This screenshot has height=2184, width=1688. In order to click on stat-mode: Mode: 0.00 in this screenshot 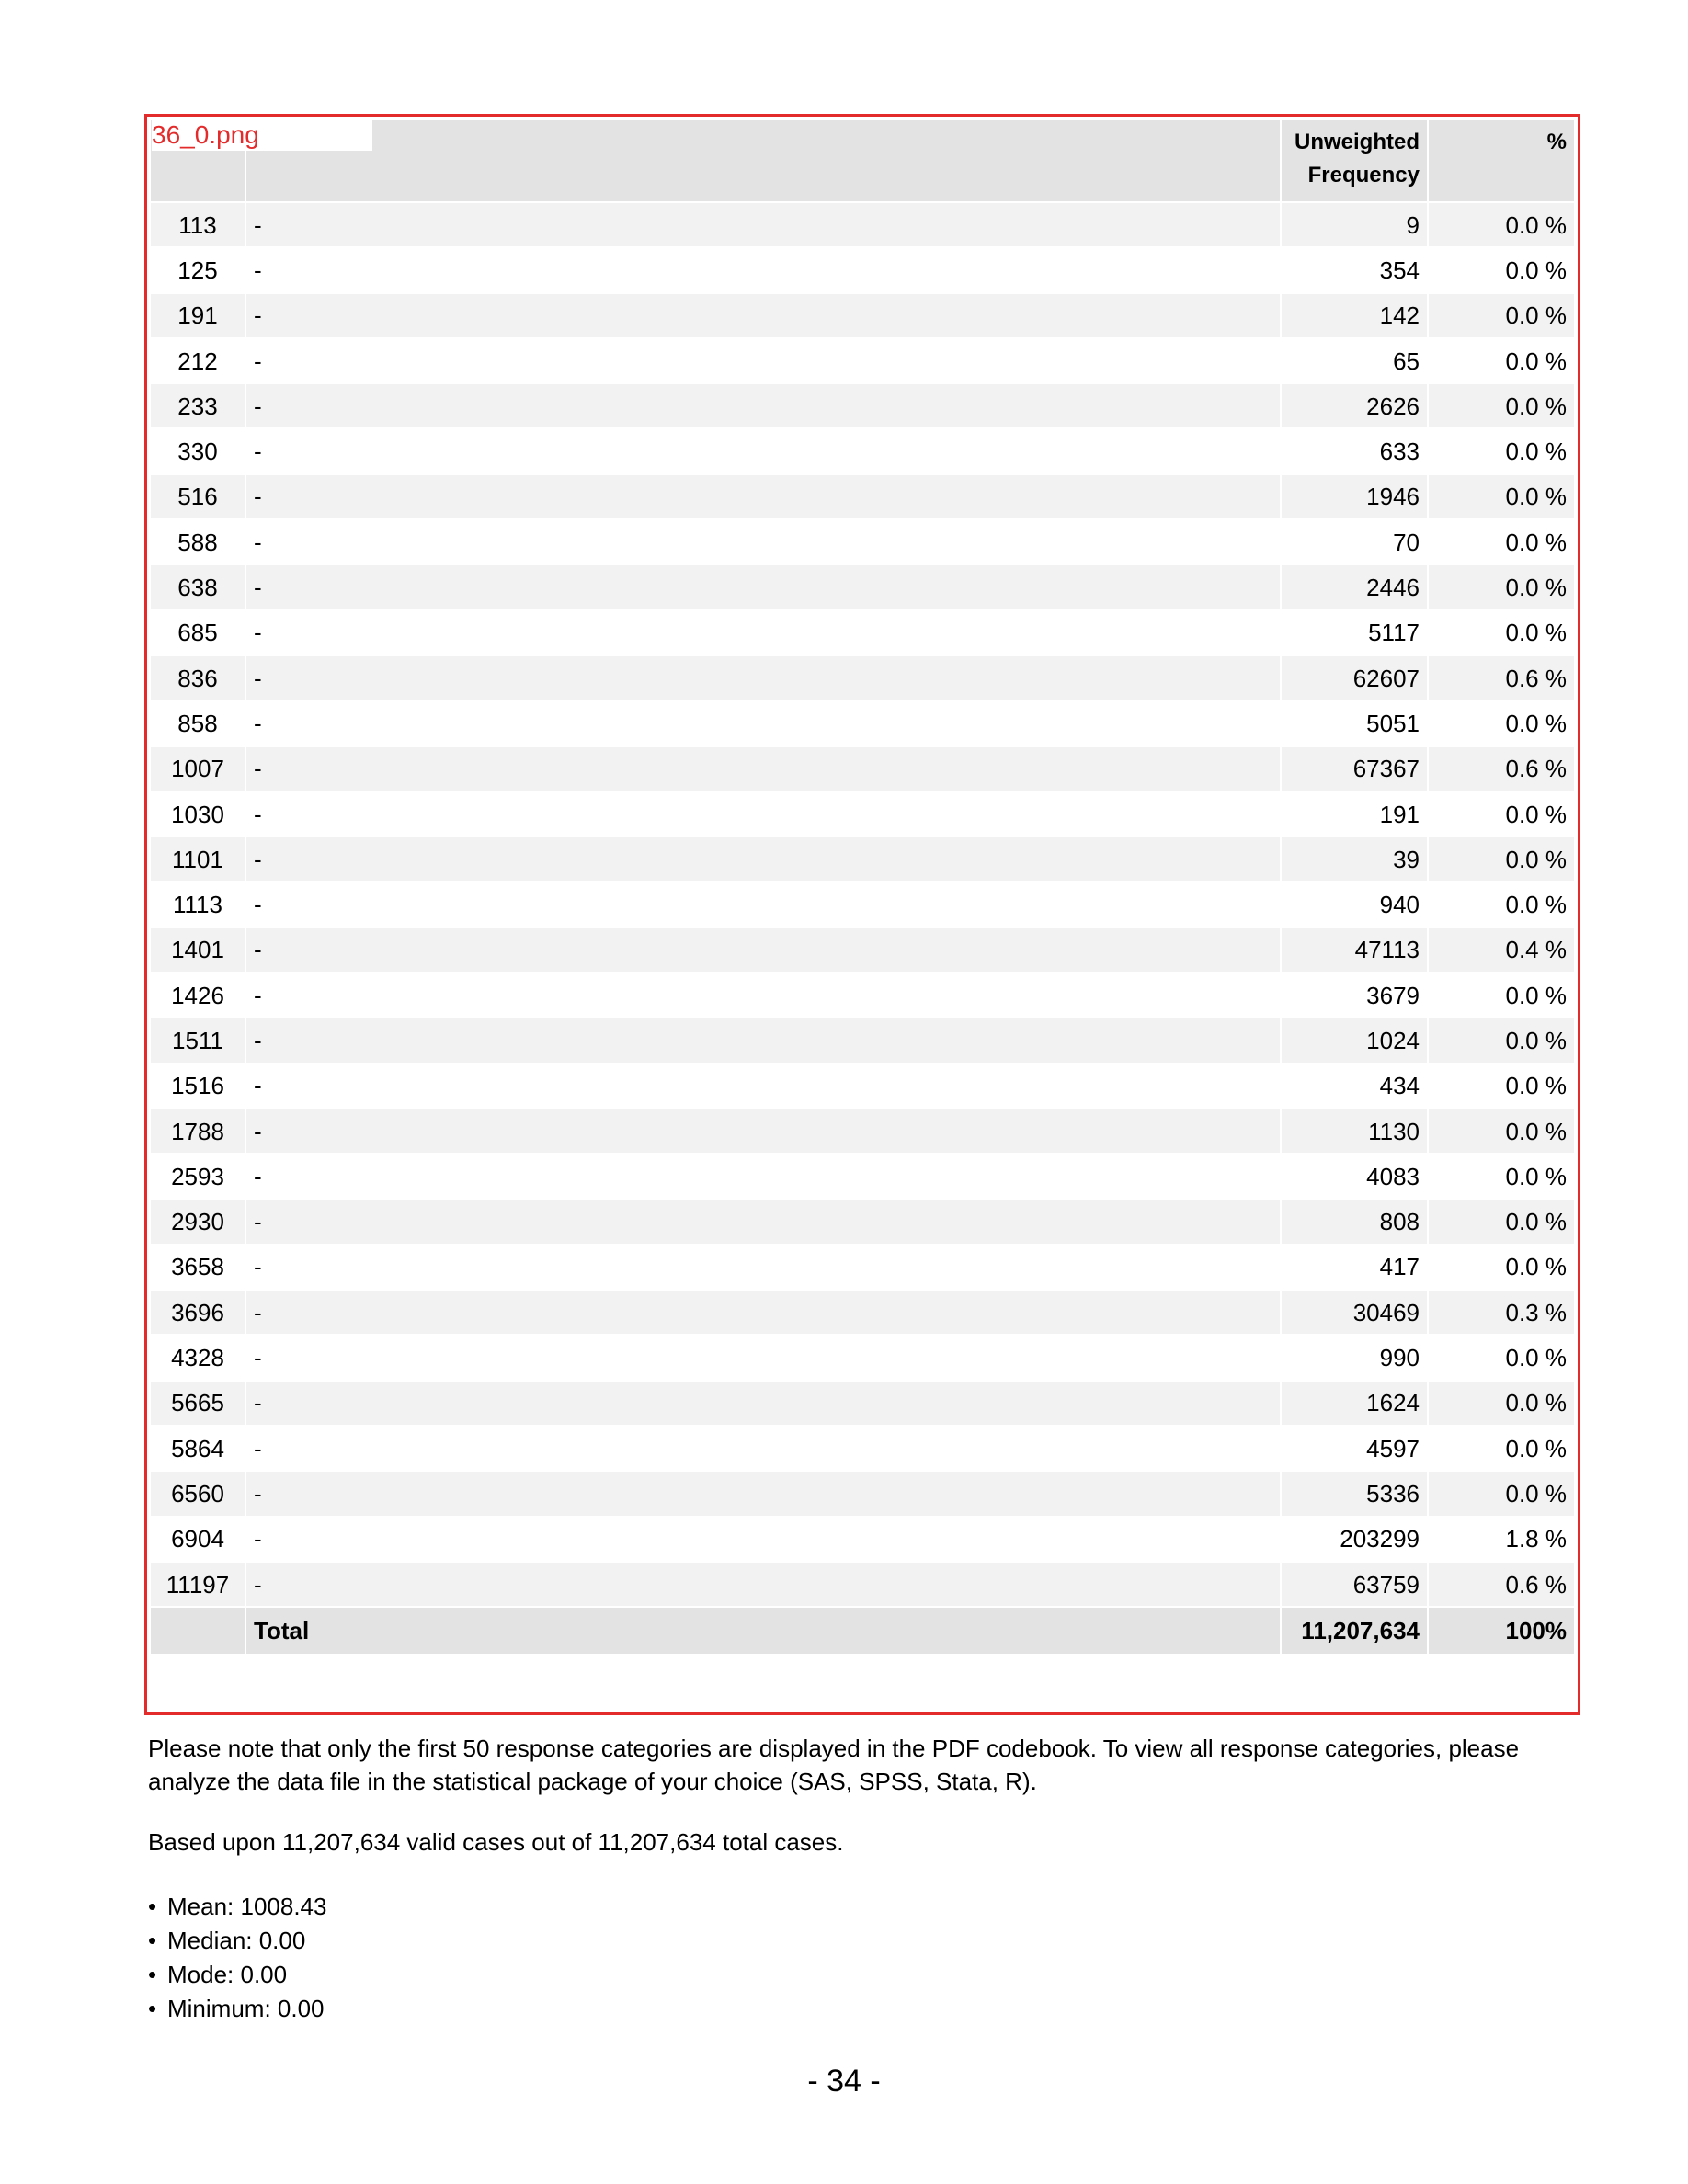, I will do `click(237, 1975)`.